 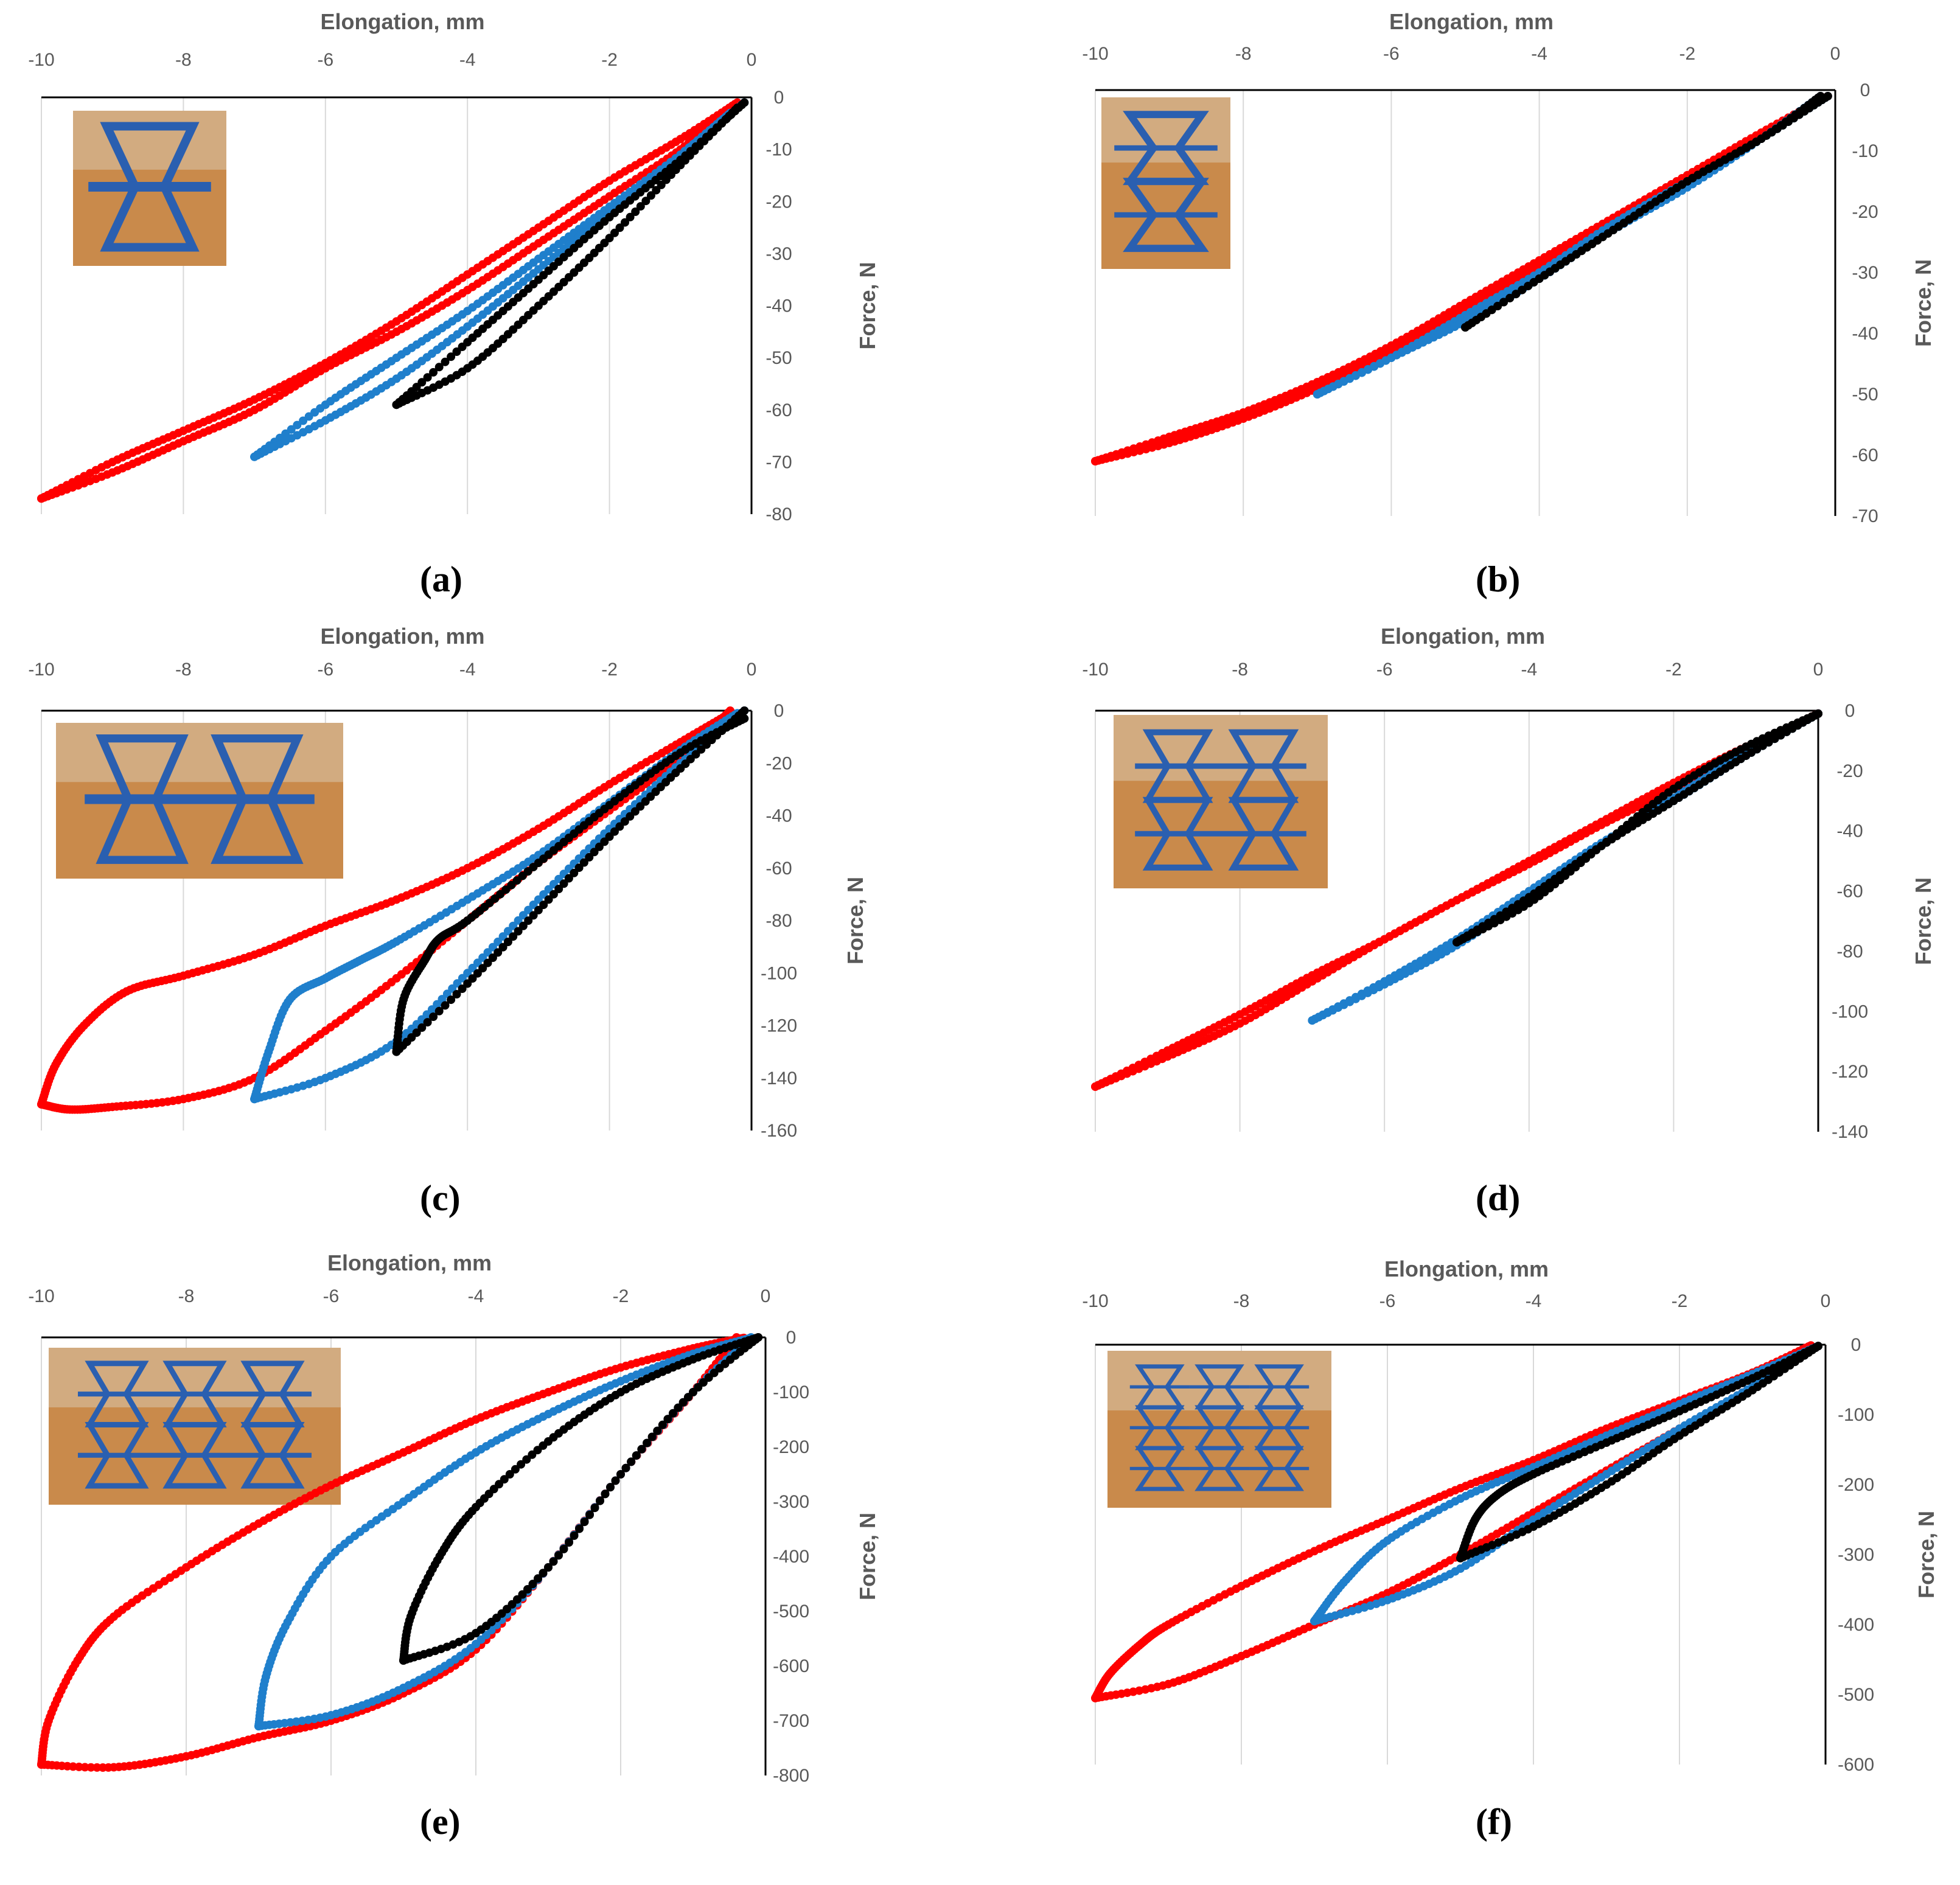 I want to click on caption-b: (b), so click(x=1498, y=579).